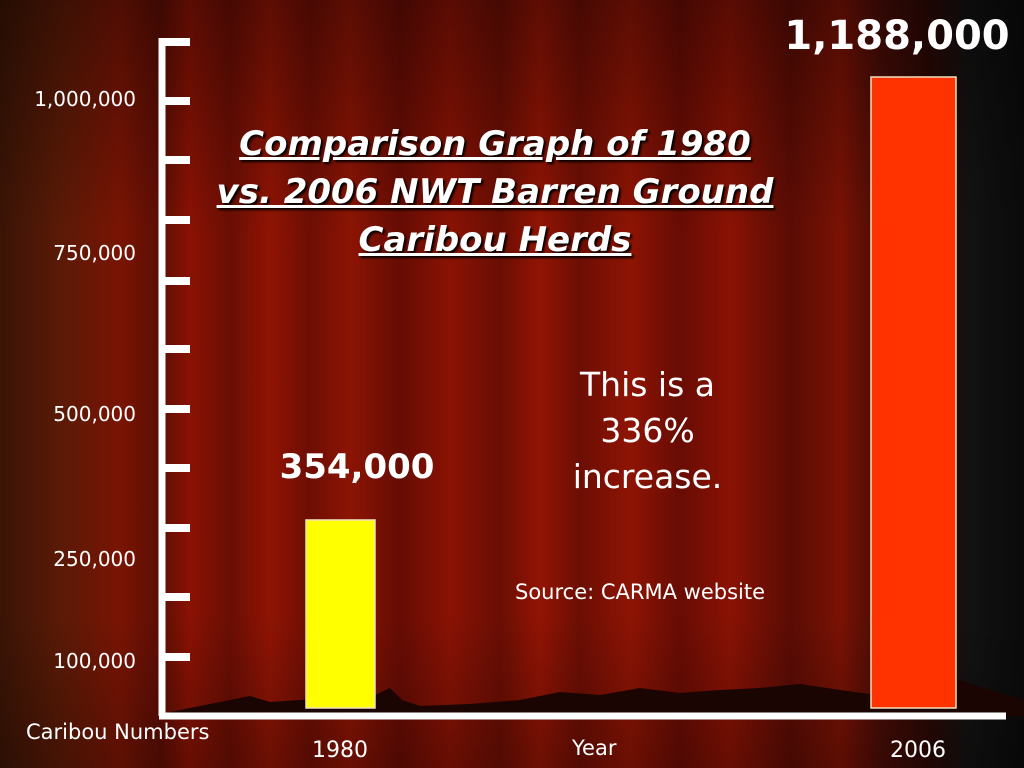 The width and height of the screenshot is (1024, 768). I want to click on data-label-2006: 1,188,000, so click(896, 36).